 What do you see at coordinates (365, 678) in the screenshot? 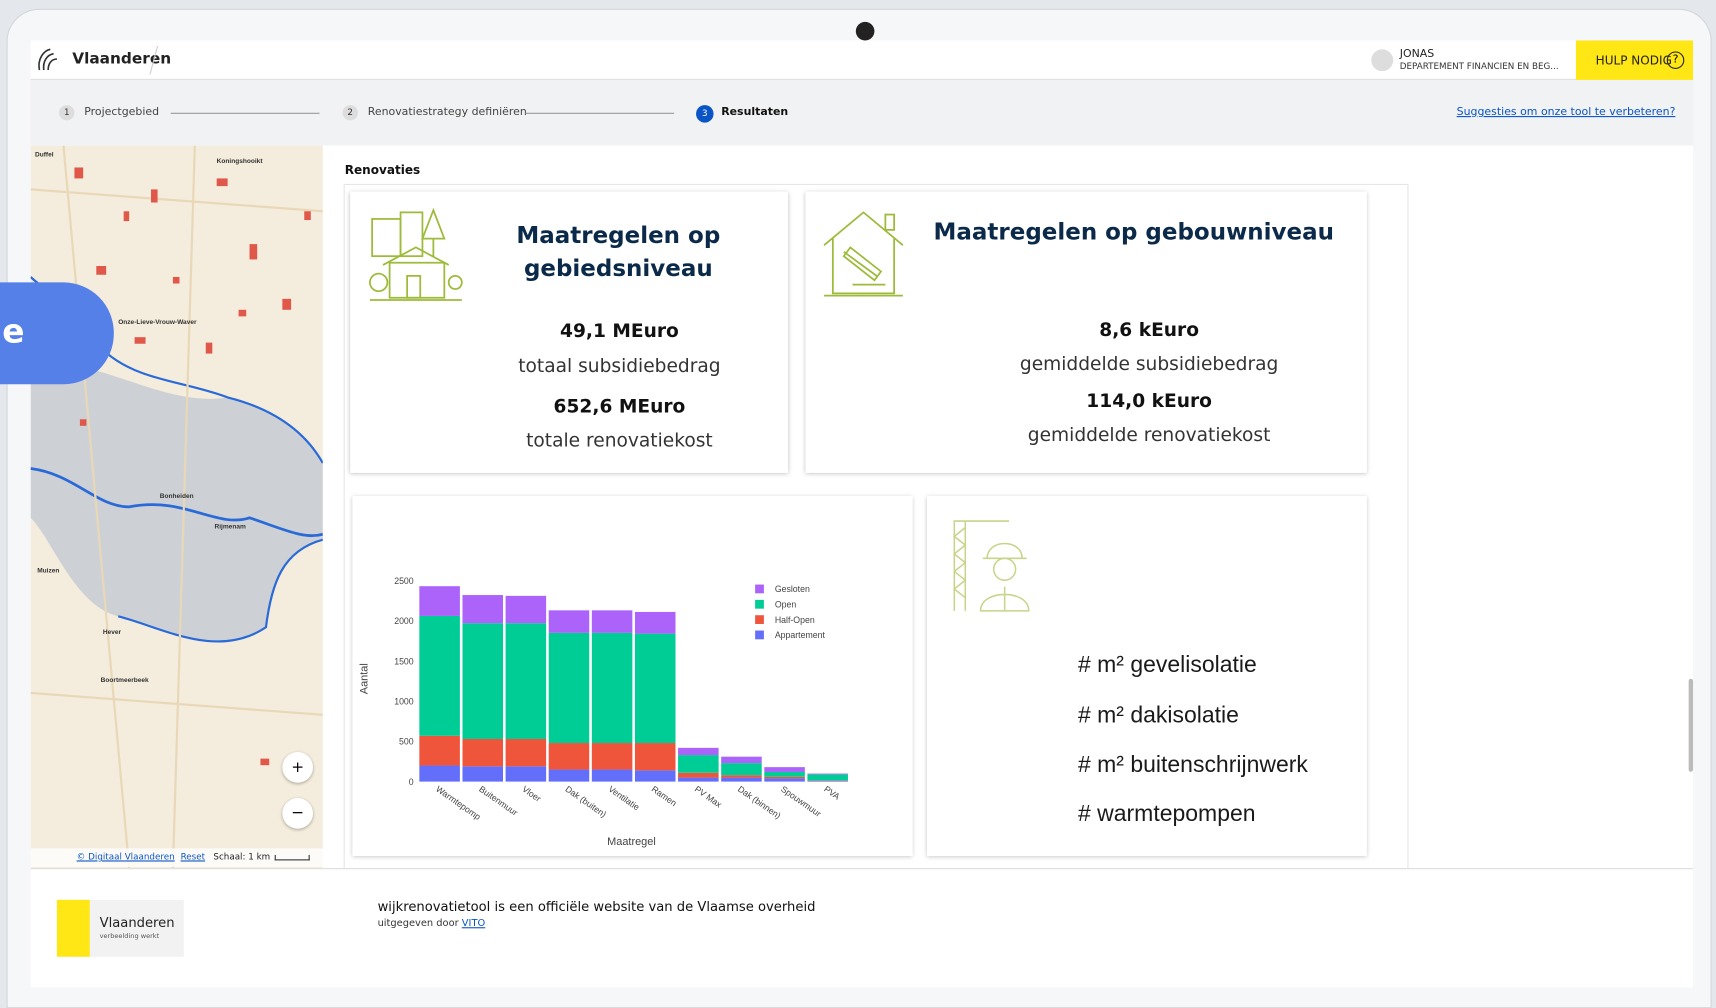
I see `y-axis-label: Aantal` at bounding box center [365, 678].